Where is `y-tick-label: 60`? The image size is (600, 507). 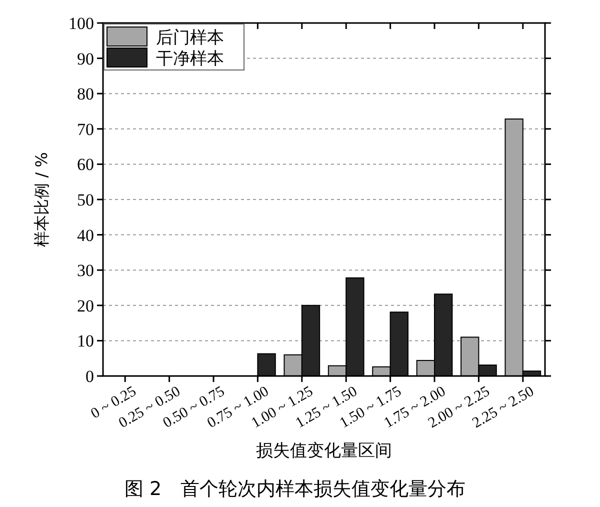
y-tick-label: 60 is located at coordinates (85, 164).